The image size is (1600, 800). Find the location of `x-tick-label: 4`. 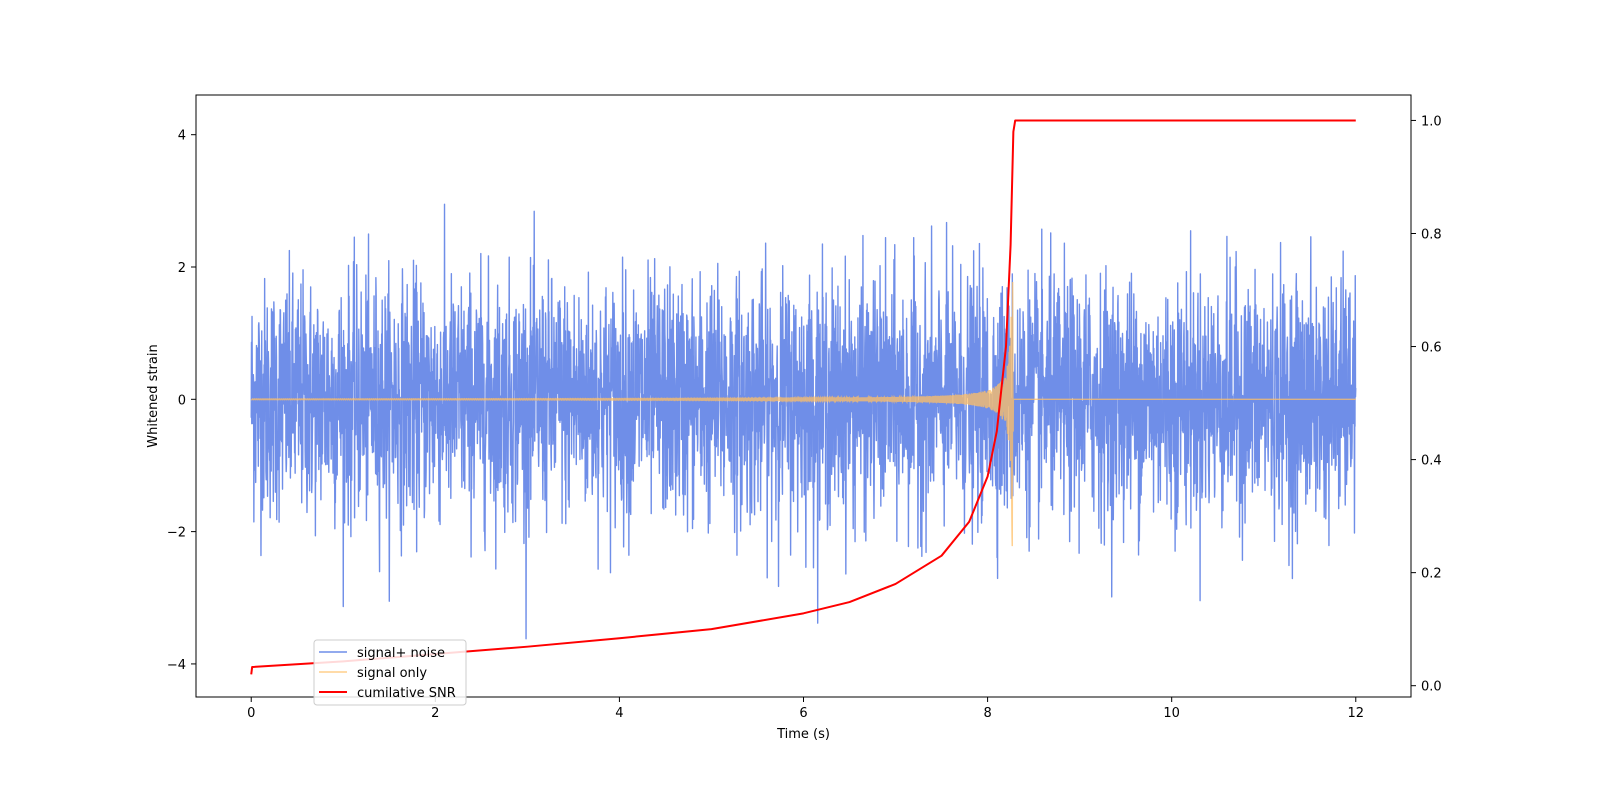

x-tick-label: 4 is located at coordinates (619, 713).